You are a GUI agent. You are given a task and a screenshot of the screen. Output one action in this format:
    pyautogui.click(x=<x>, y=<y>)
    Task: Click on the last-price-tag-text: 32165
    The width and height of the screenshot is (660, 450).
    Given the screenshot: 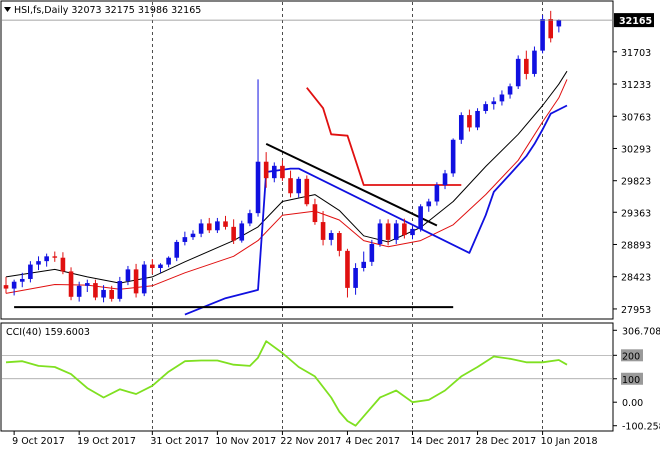 What is the action you would take?
    pyautogui.click(x=635, y=21)
    